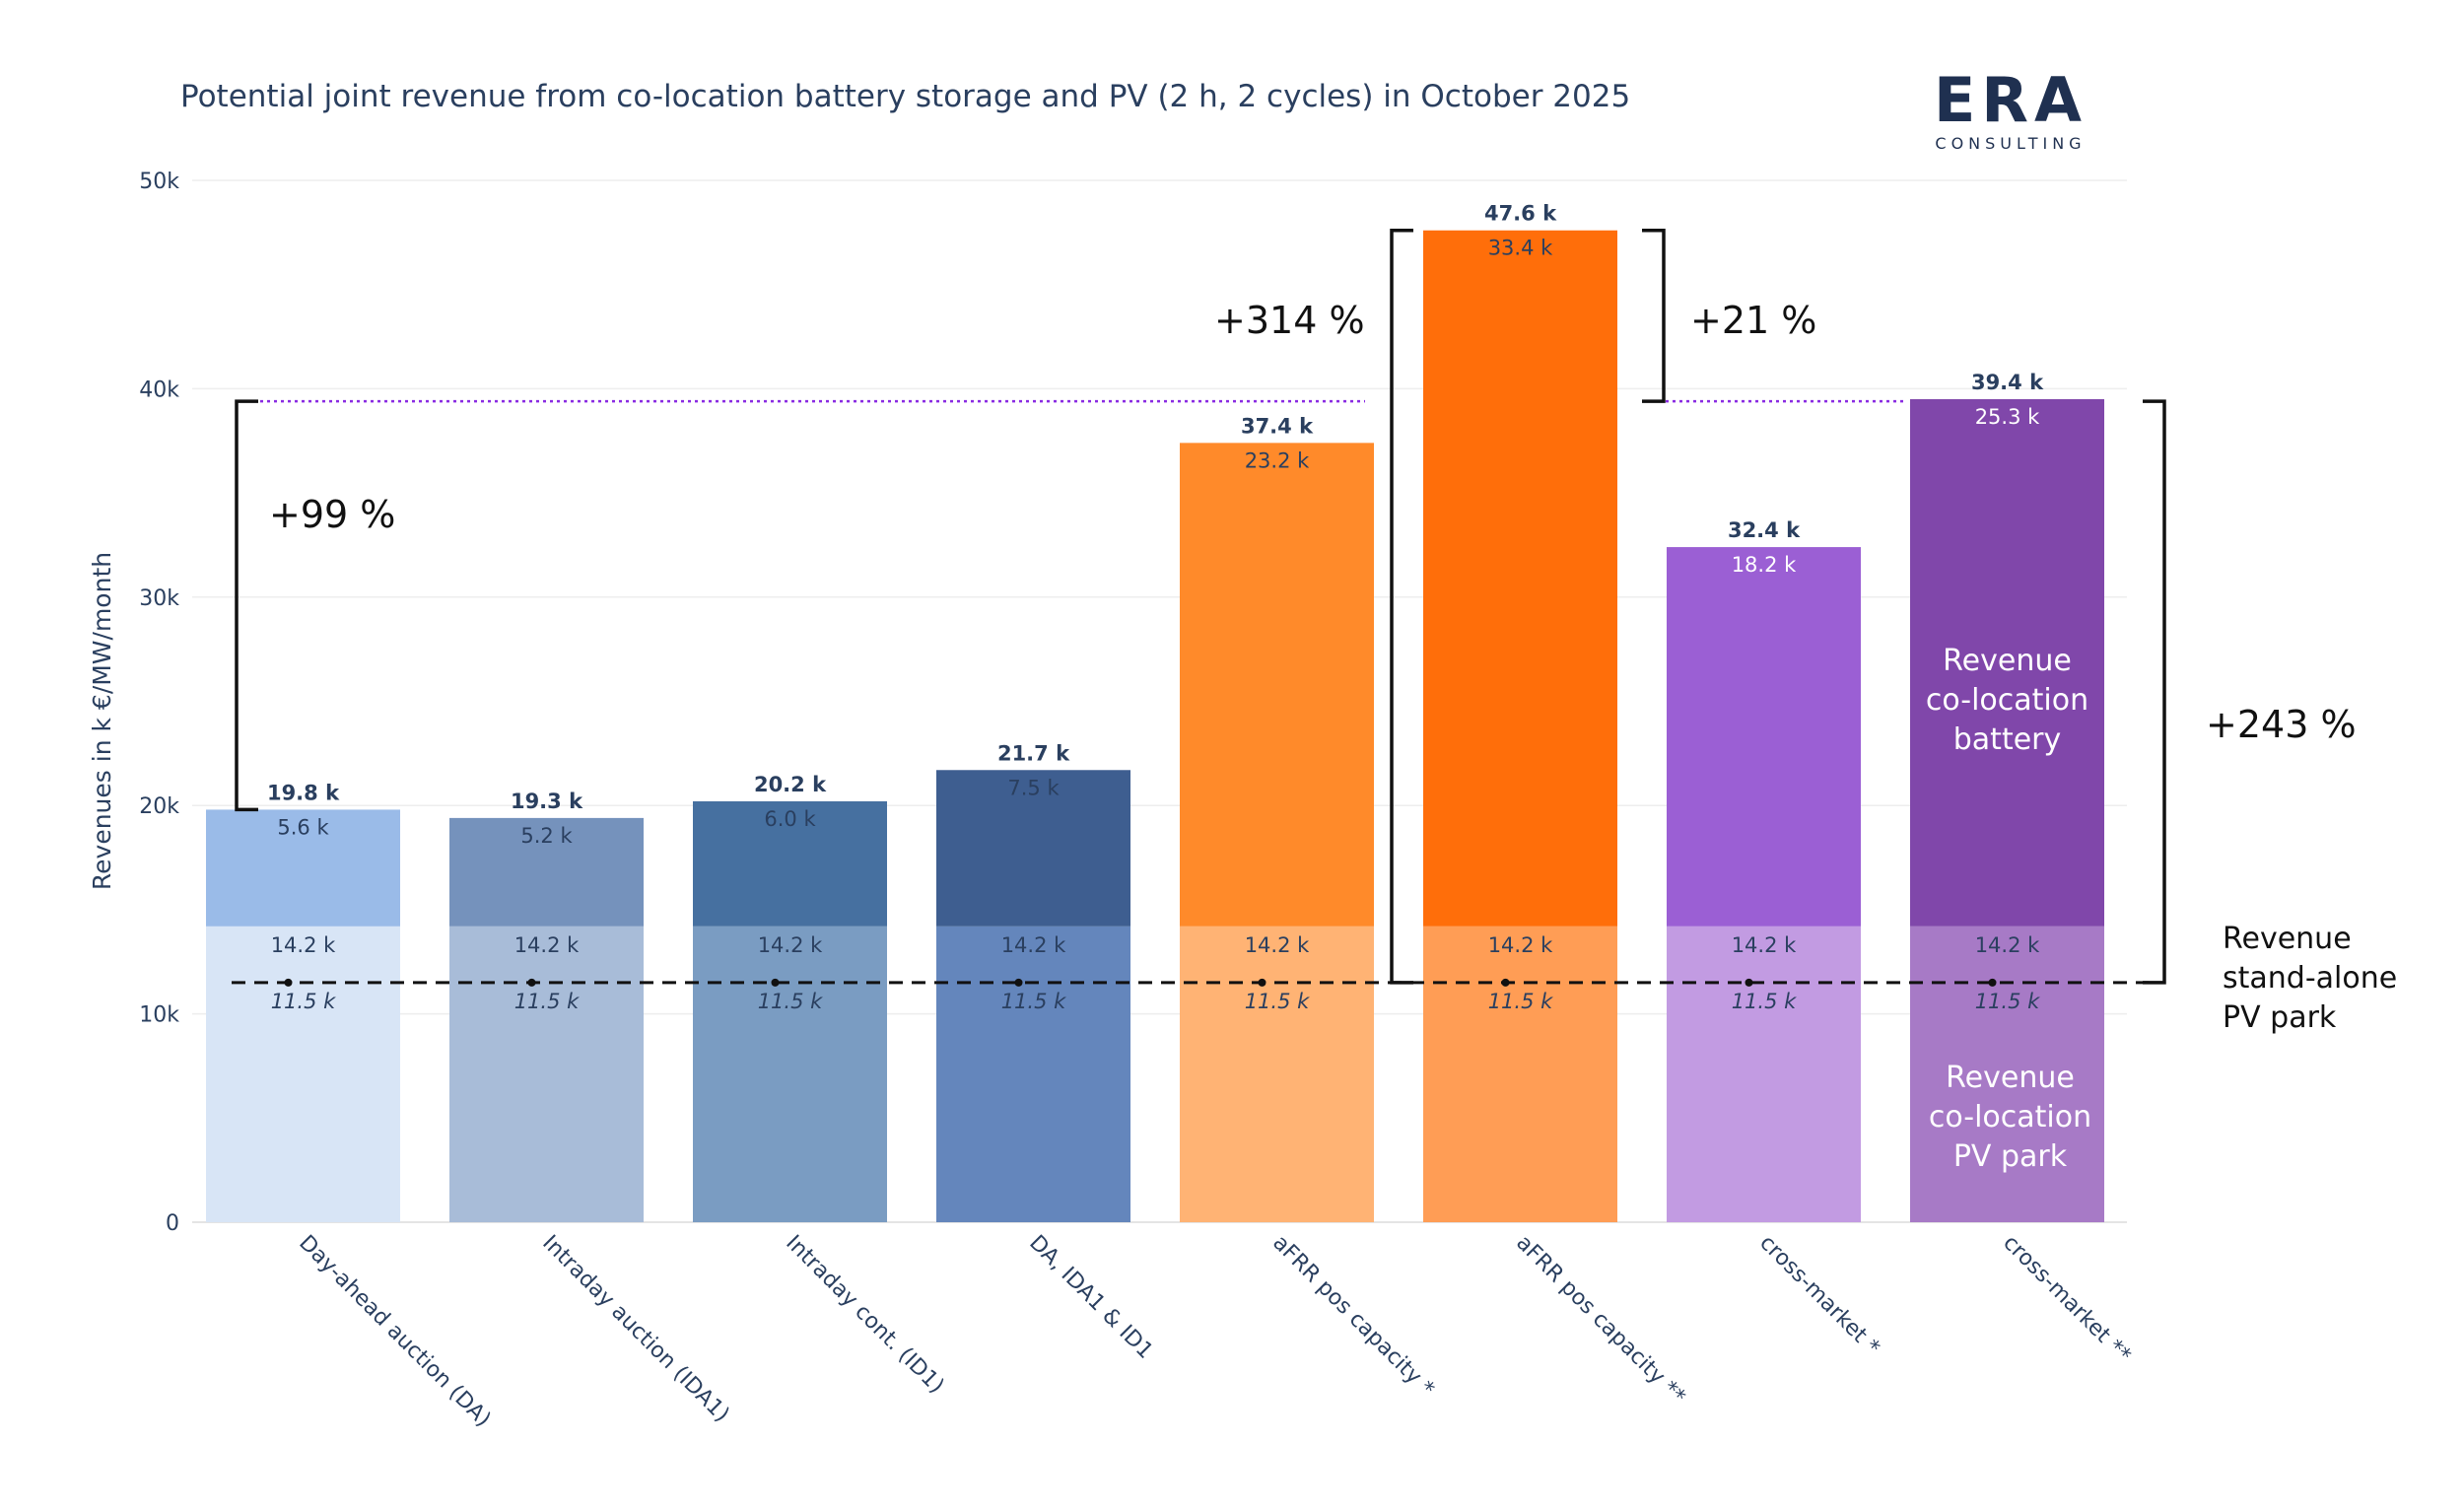 Image resolution: width=2464 pixels, height=1512 pixels. I want to click on annotation-battery-line-0: Revenue, so click(2007, 661).